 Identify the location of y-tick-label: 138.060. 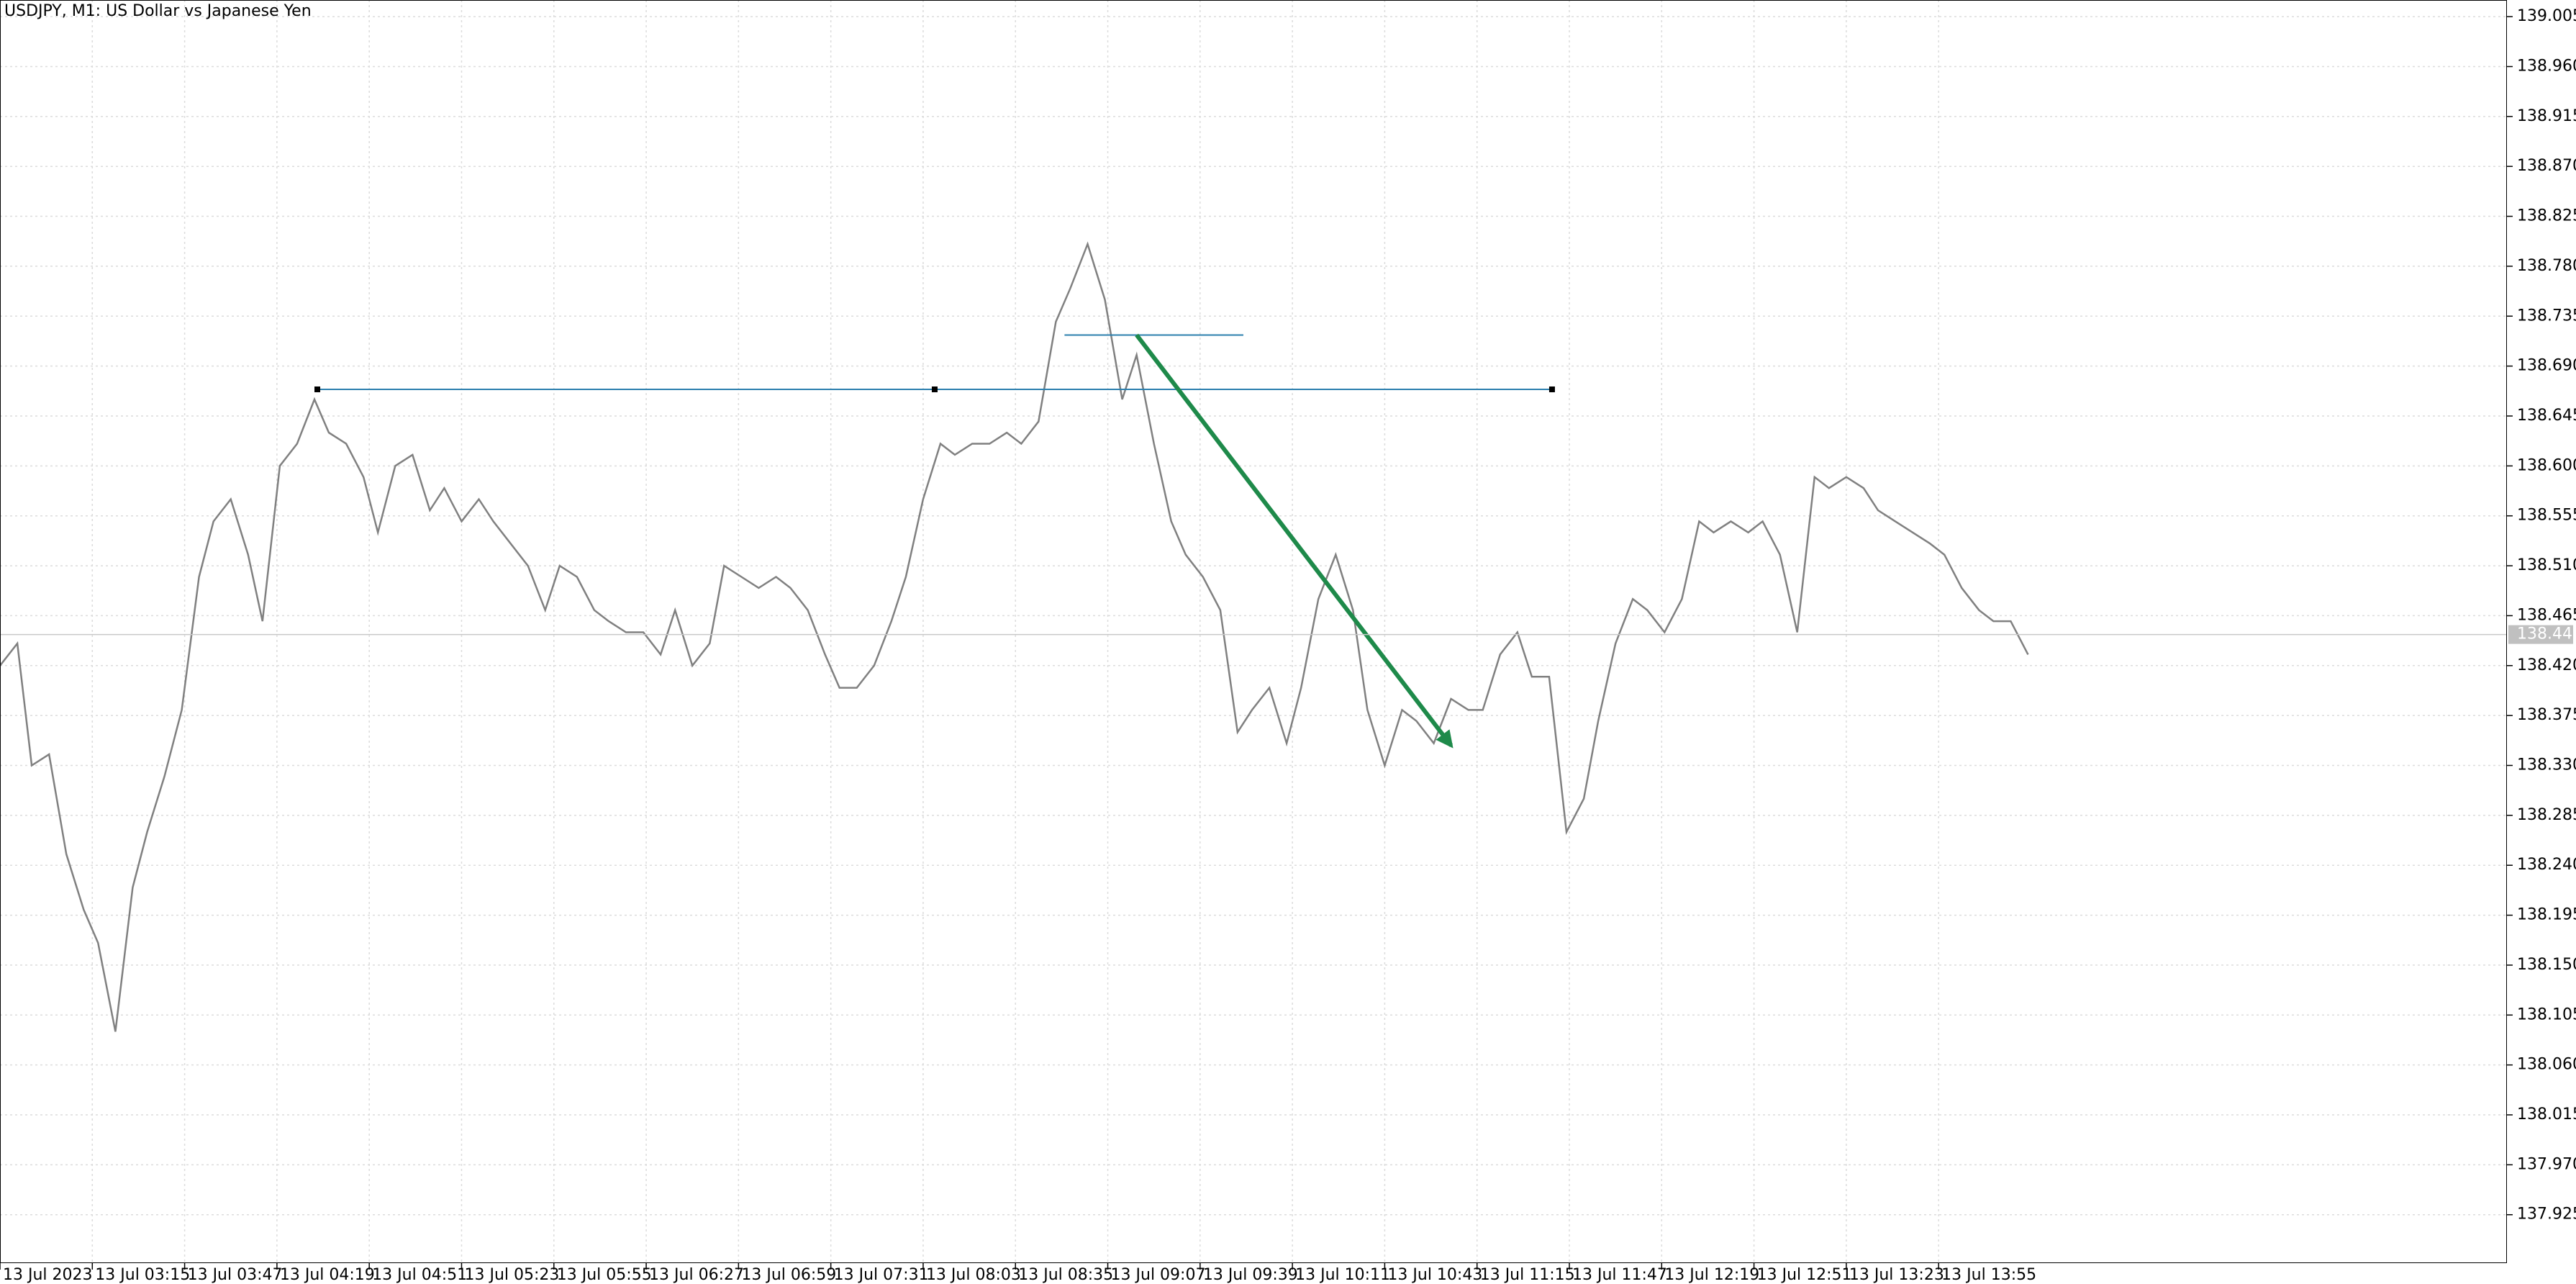
(2546, 1065).